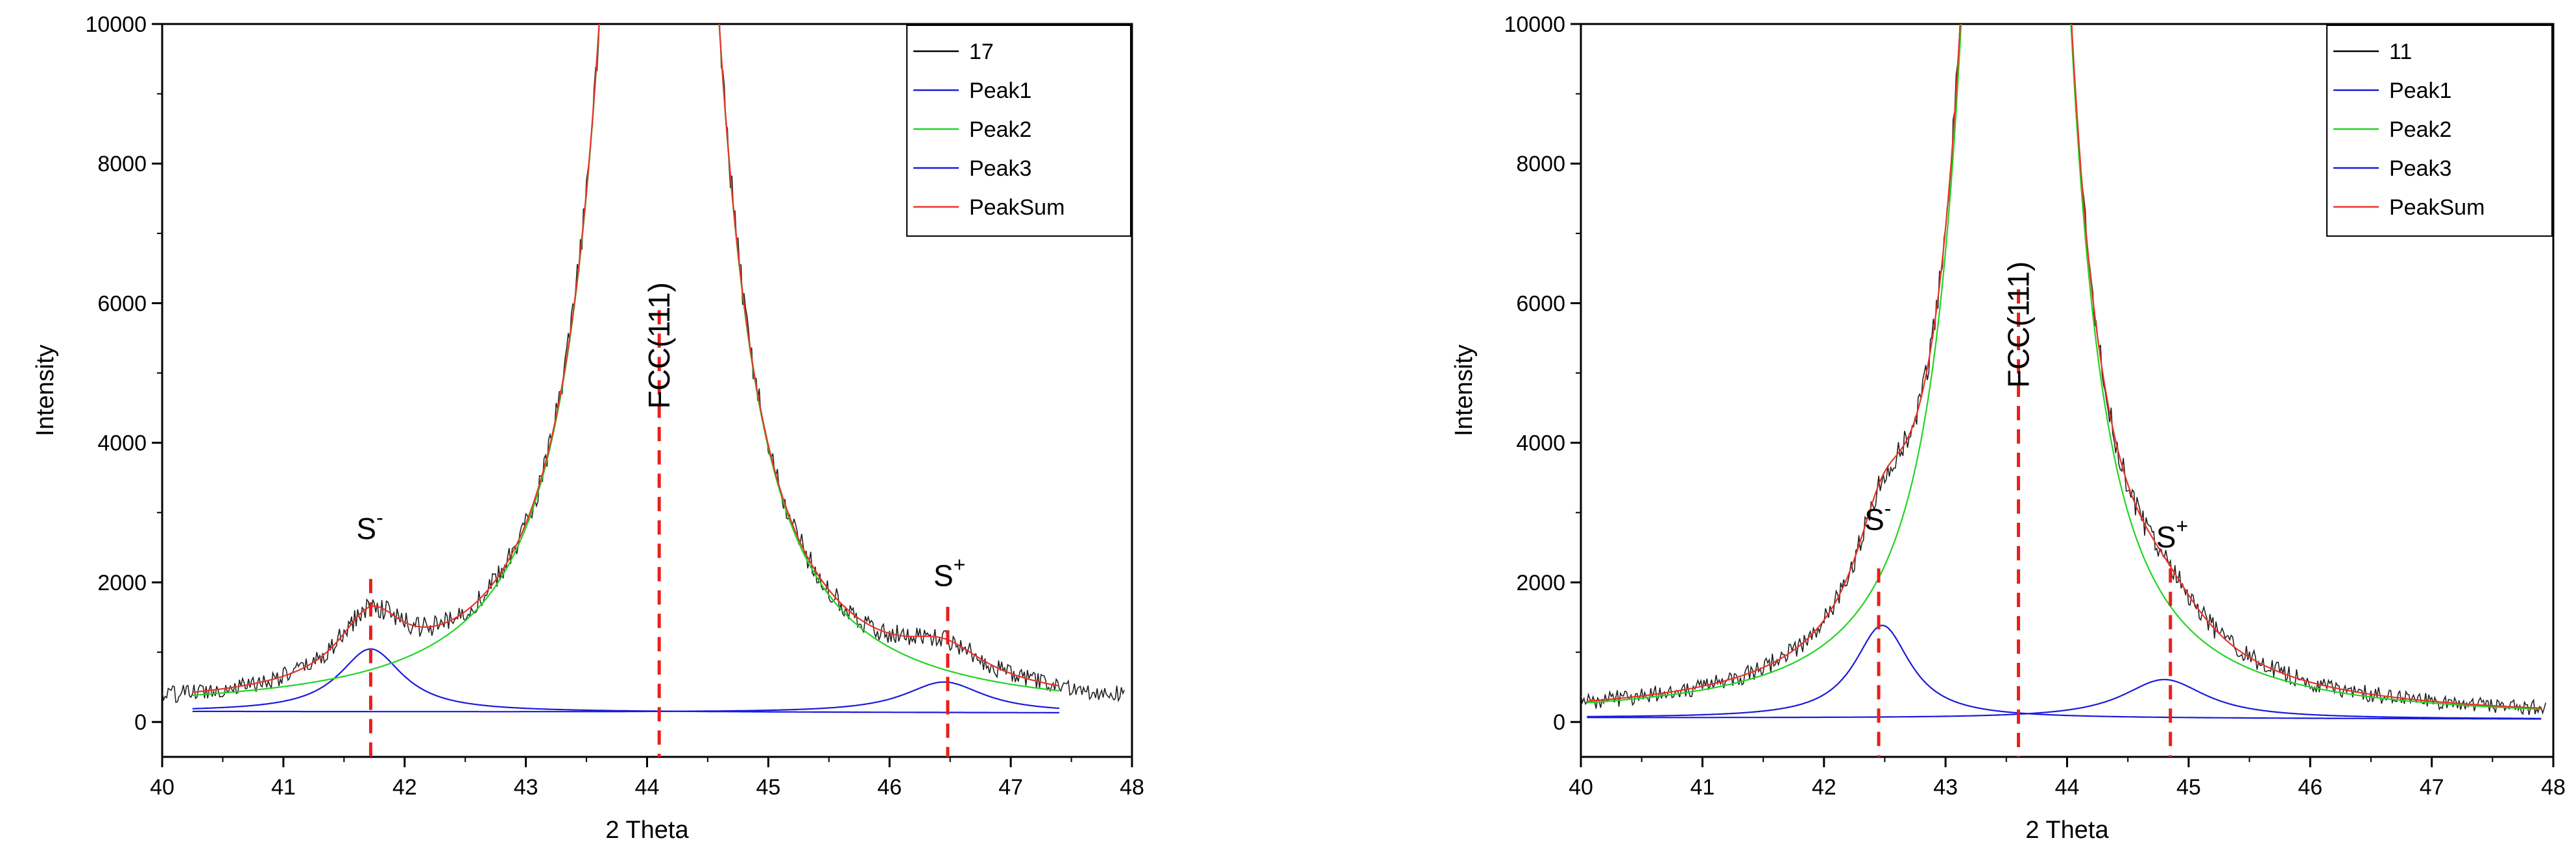 The width and height of the screenshot is (2576, 860). Describe the element at coordinates (2400, 52) in the screenshot. I see `legend-label: 11` at that location.